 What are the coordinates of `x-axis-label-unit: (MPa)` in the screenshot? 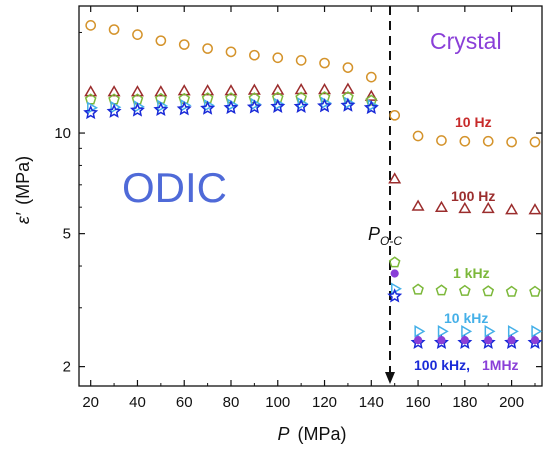 It's located at (322, 434).